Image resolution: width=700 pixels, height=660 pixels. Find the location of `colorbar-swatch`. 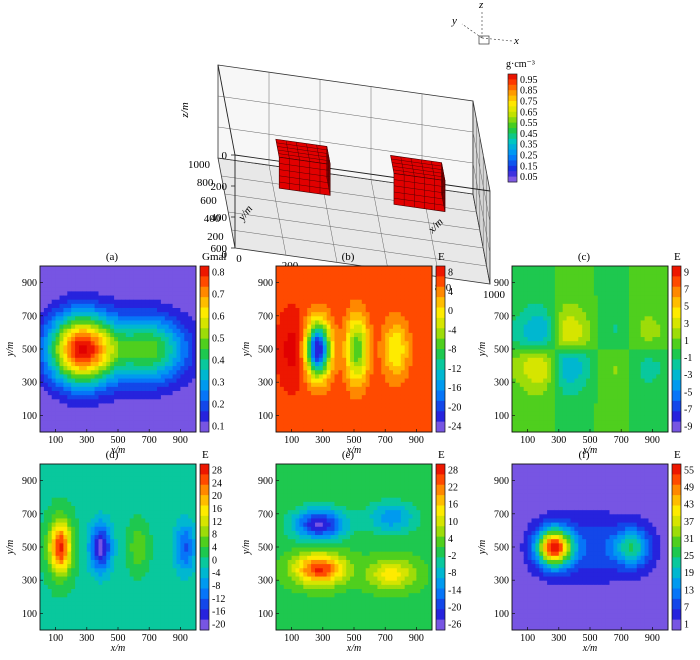

colorbar-swatch is located at coordinates (204, 385).